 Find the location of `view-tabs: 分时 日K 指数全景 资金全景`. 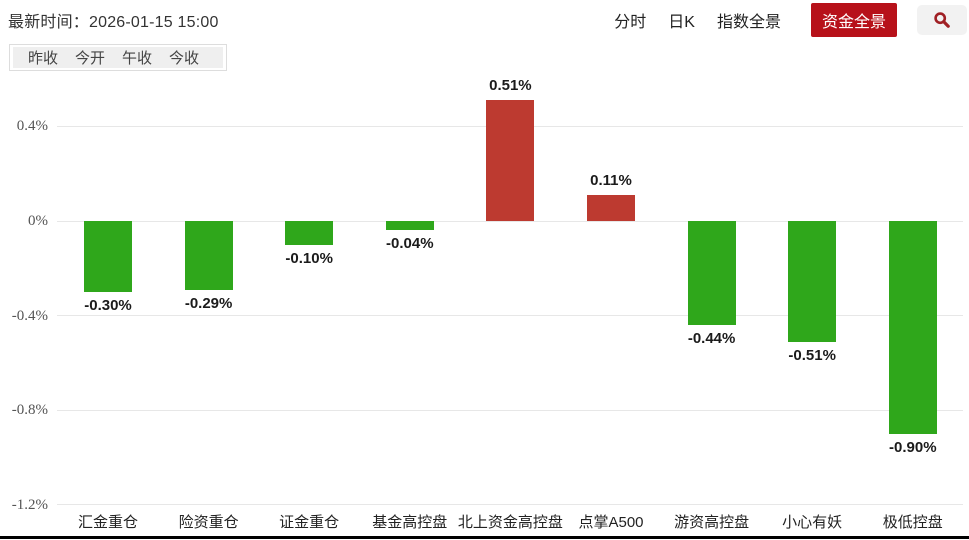

view-tabs: 分时 日K 指数全景 资金全景 is located at coordinates (790, 20).